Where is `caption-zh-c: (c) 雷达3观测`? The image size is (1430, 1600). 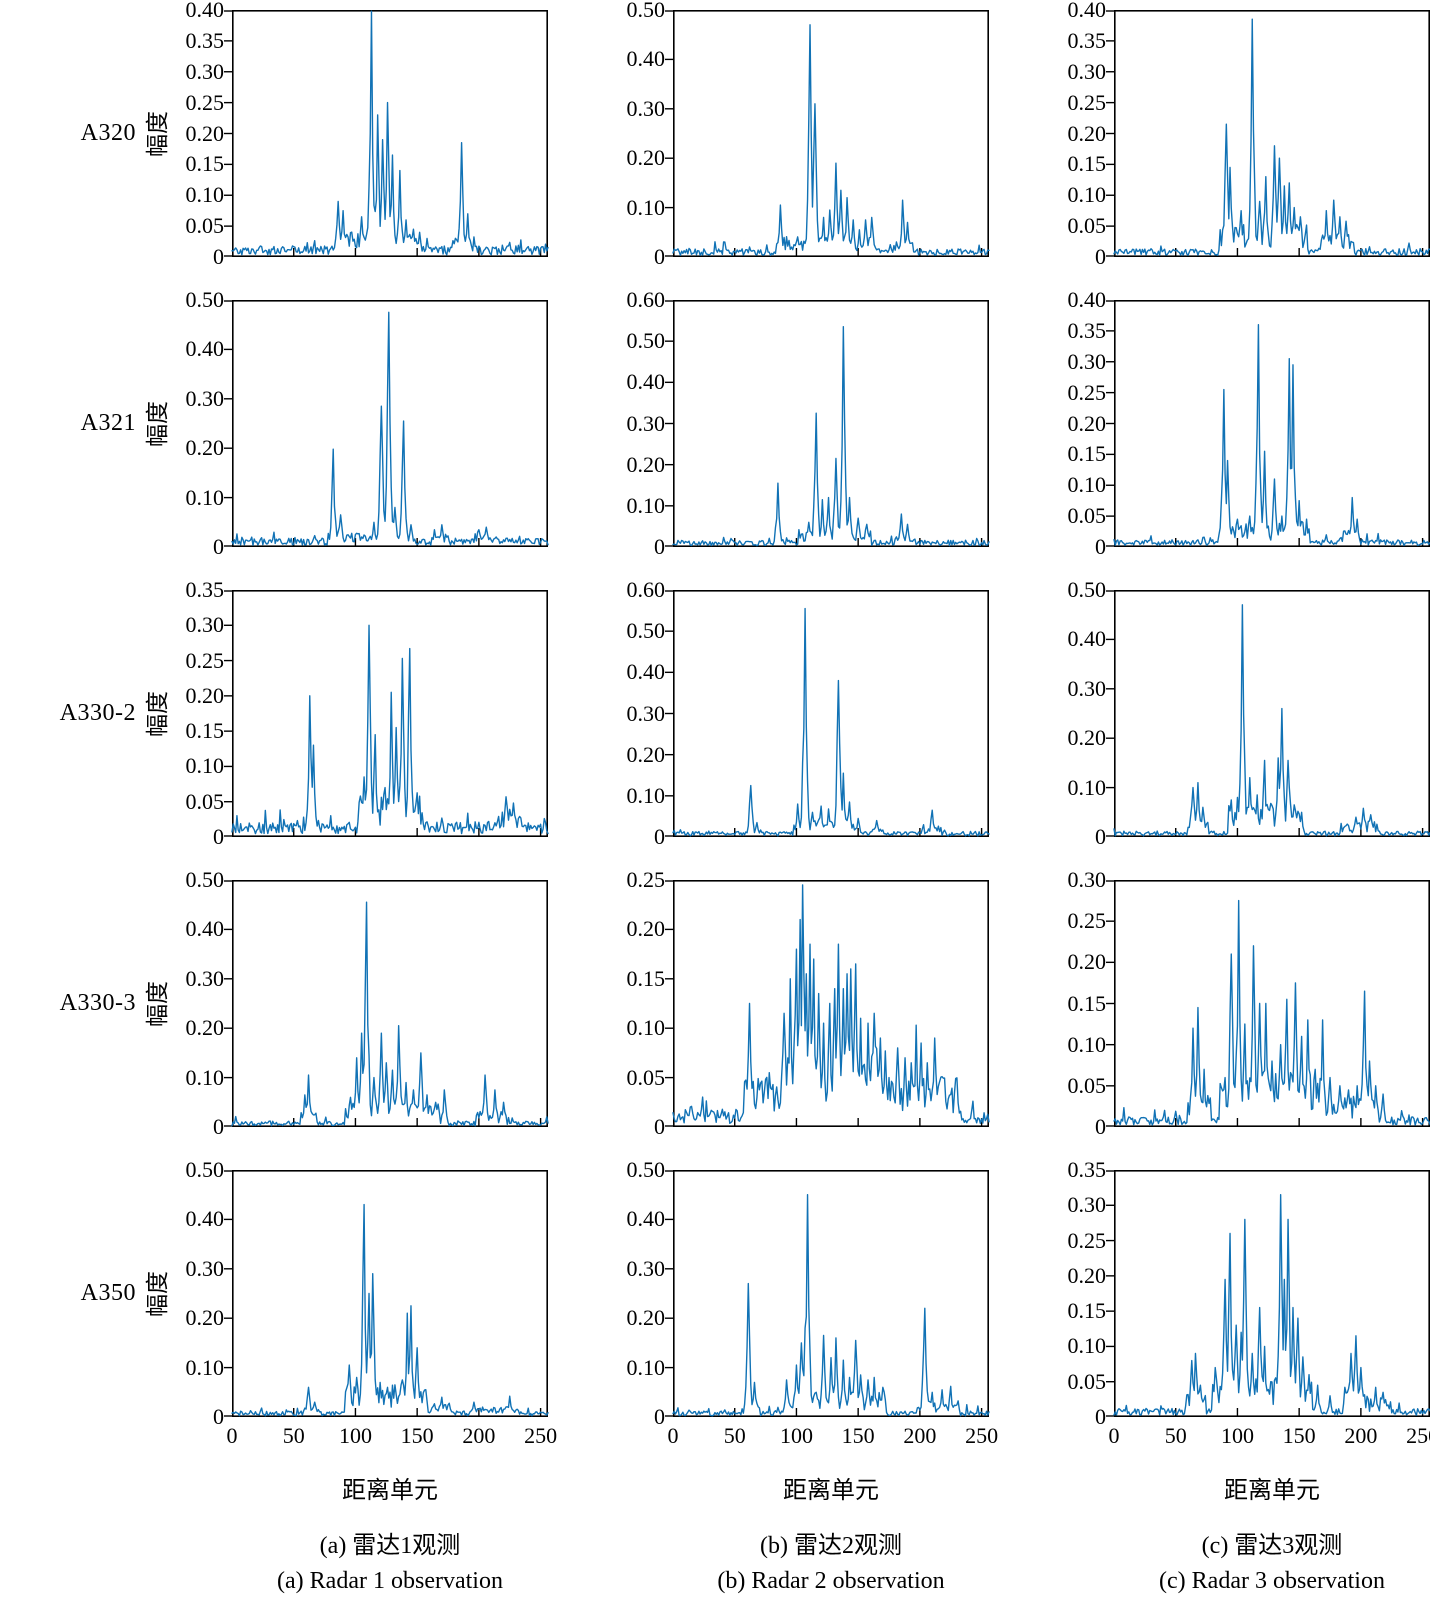
caption-zh-c: (c) 雷达3观测 is located at coordinates (1272, 1546).